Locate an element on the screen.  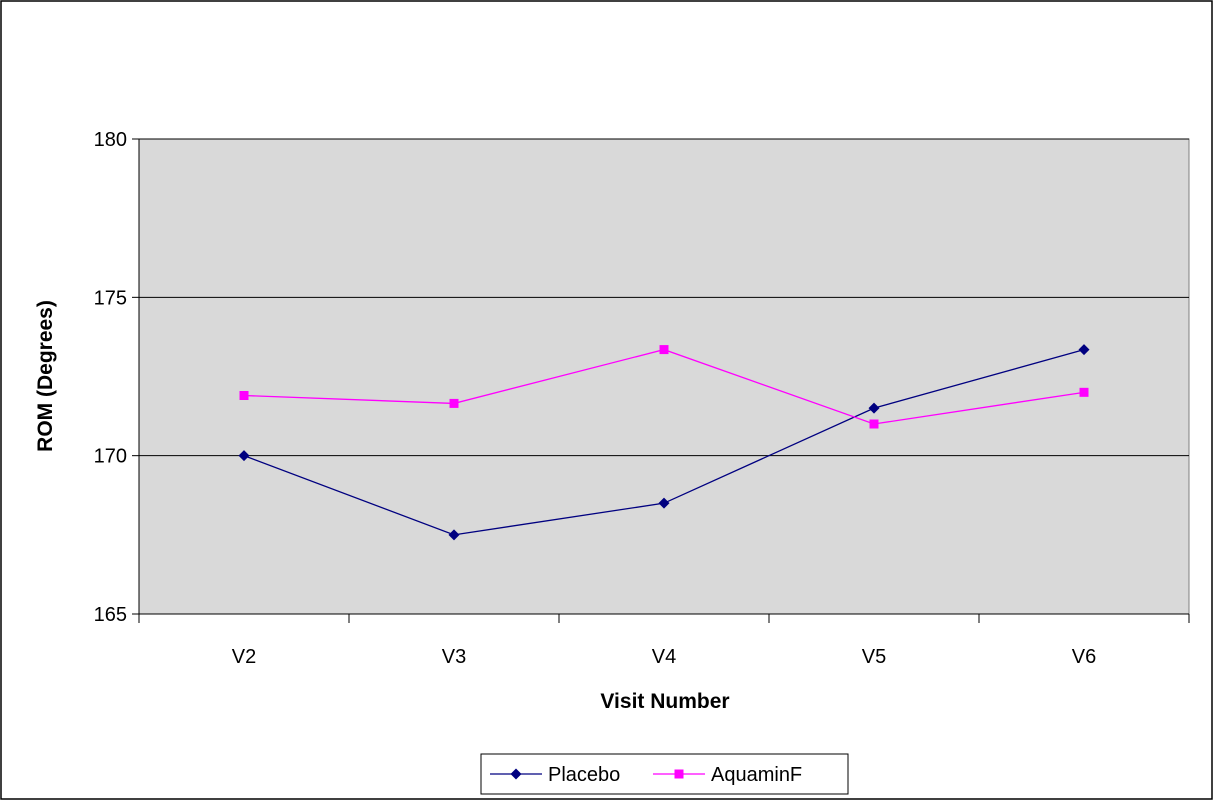
legend-box is located at coordinates (664, 774).